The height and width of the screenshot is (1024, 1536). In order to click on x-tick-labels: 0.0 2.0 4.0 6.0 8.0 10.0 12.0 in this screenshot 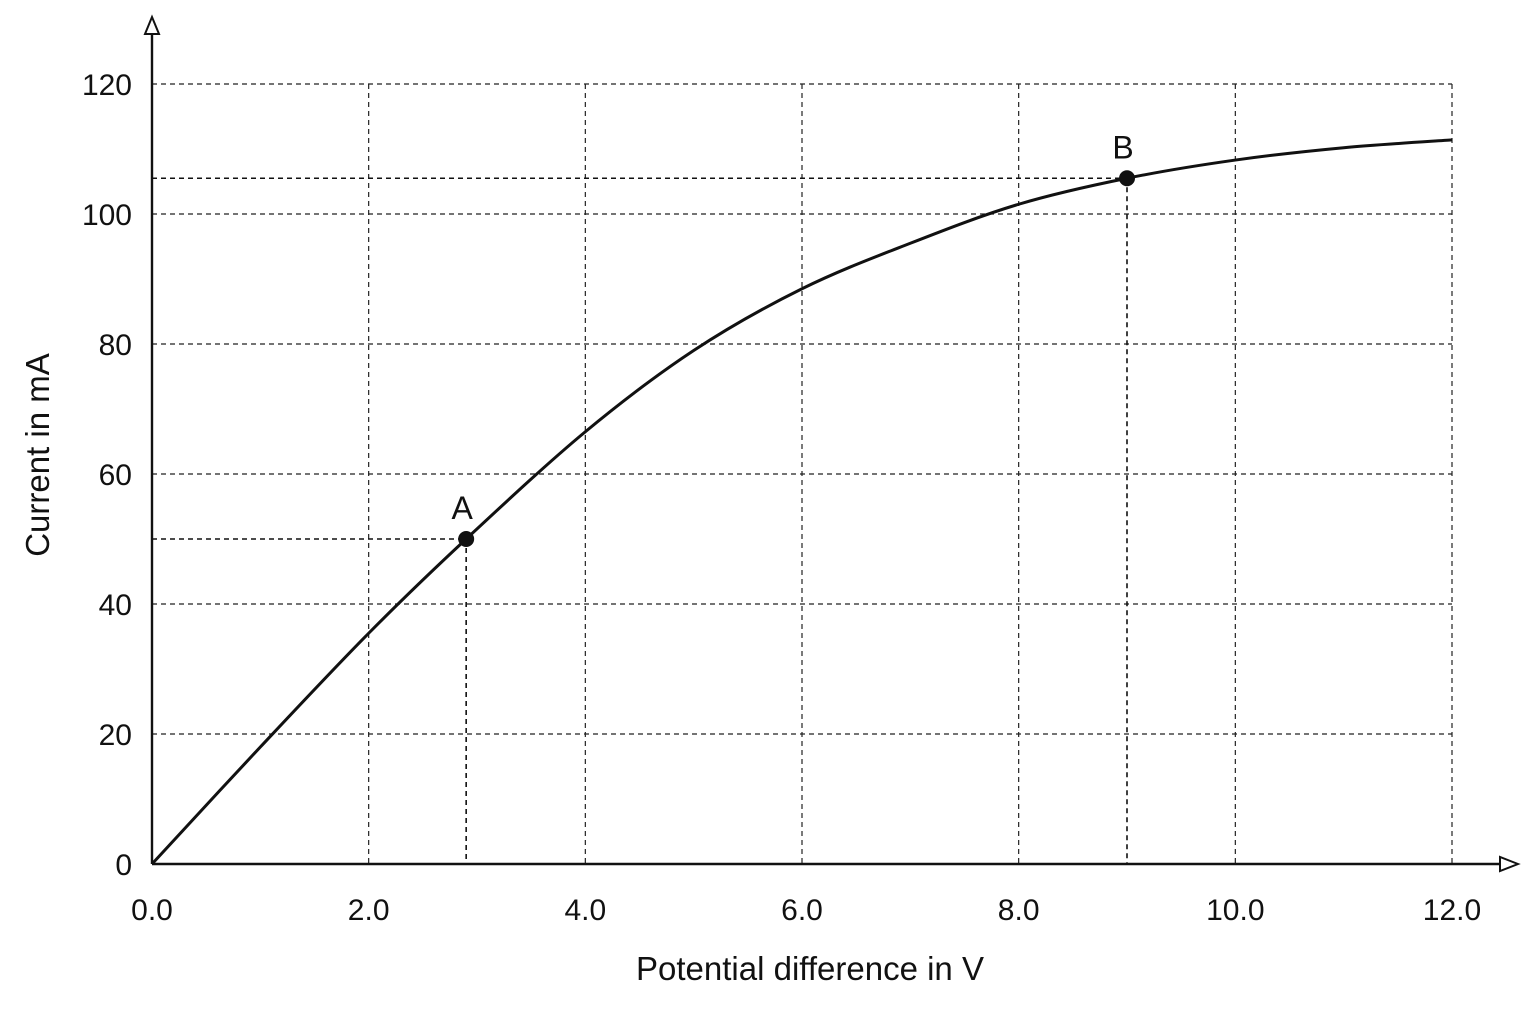, I will do `click(806, 910)`.